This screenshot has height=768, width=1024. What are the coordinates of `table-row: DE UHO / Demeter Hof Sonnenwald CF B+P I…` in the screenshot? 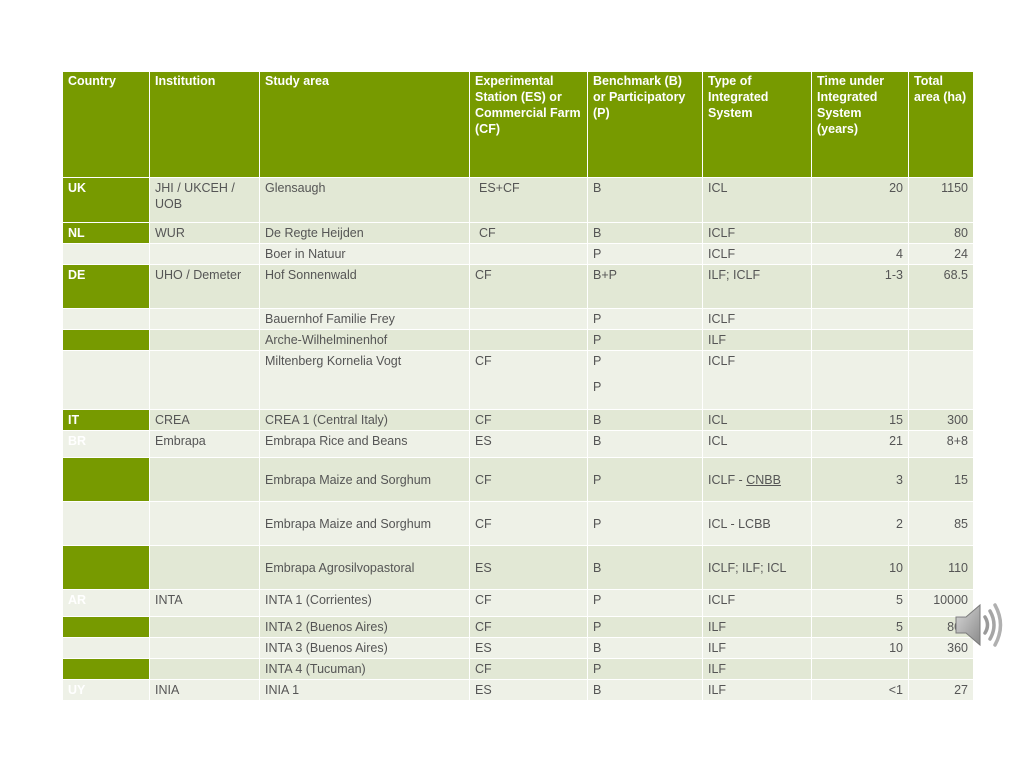 It's located at (518, 286).